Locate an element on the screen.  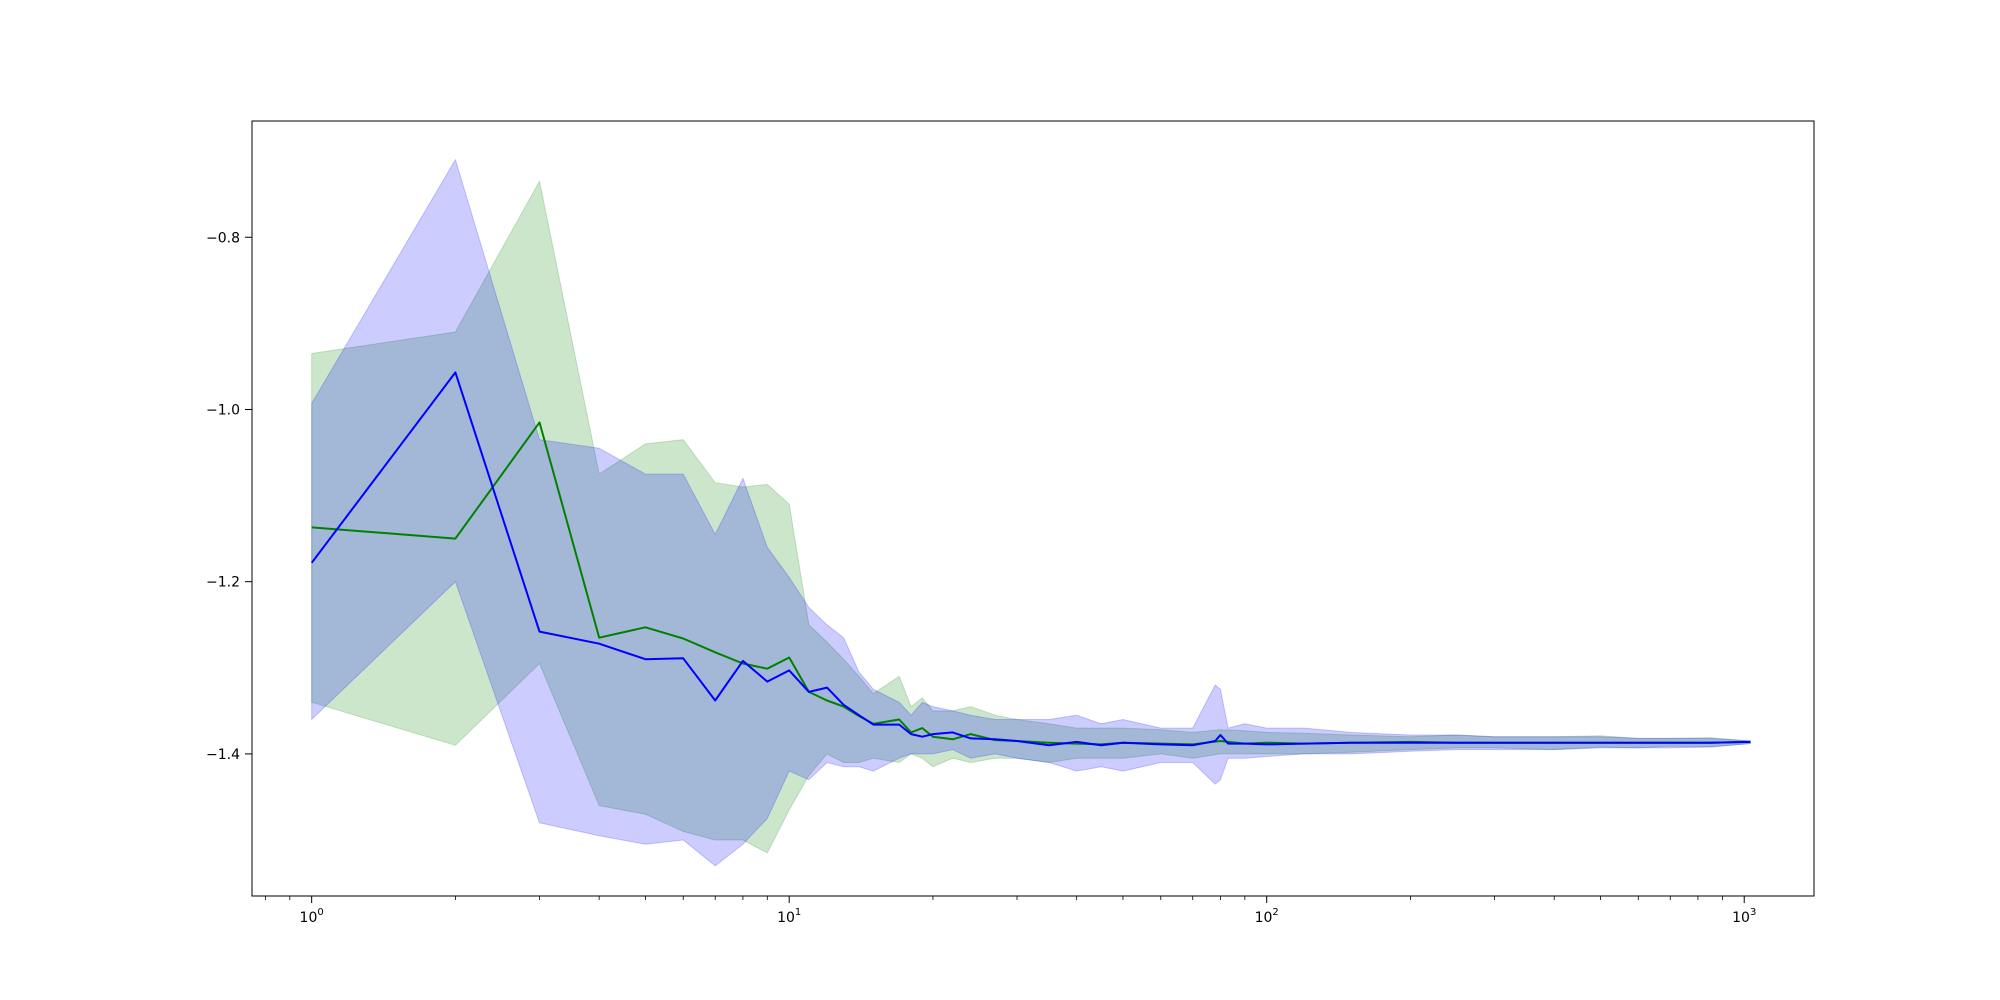
y-axis: −0.8 −1.0 −1.2 −1.4 is located at coordinates (229, 496).